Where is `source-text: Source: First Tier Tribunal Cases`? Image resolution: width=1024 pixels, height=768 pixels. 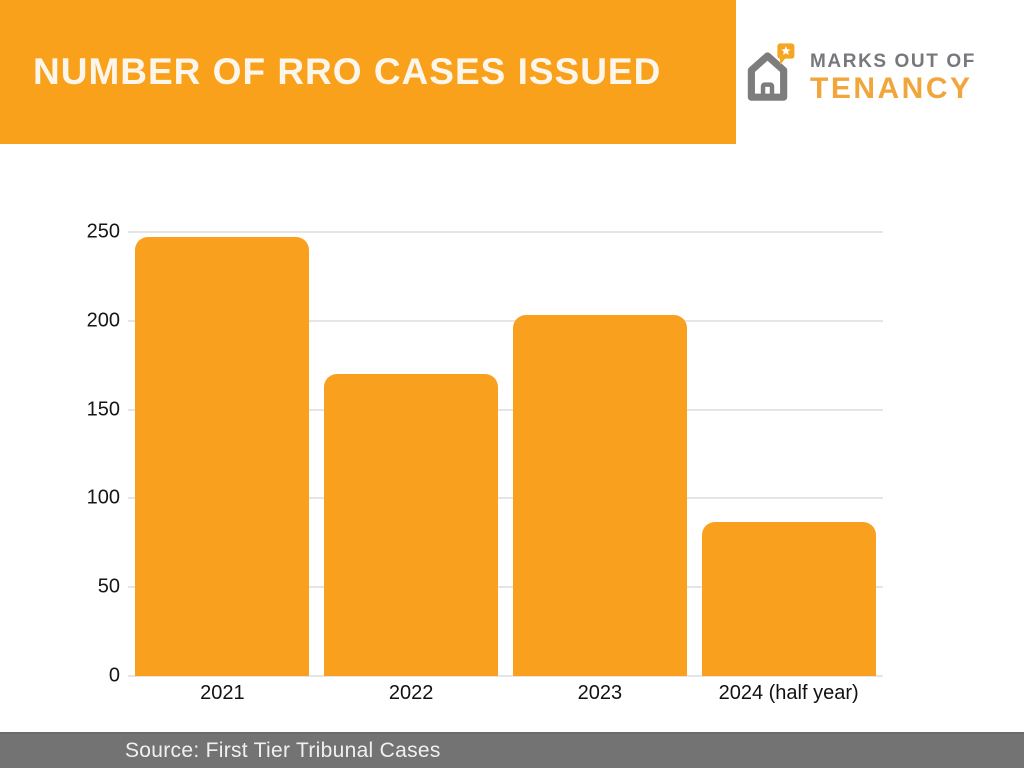
source-text: Source: First Tier Tribunal Cases is located at coordinates (283, 750).